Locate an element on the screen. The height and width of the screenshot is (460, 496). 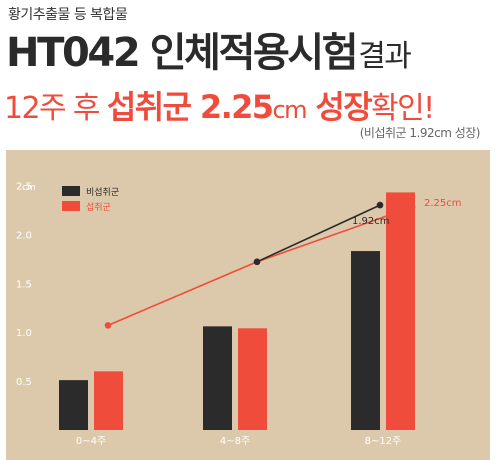
x-tick-label: 0~4주 is located at coordinates (91, 441).